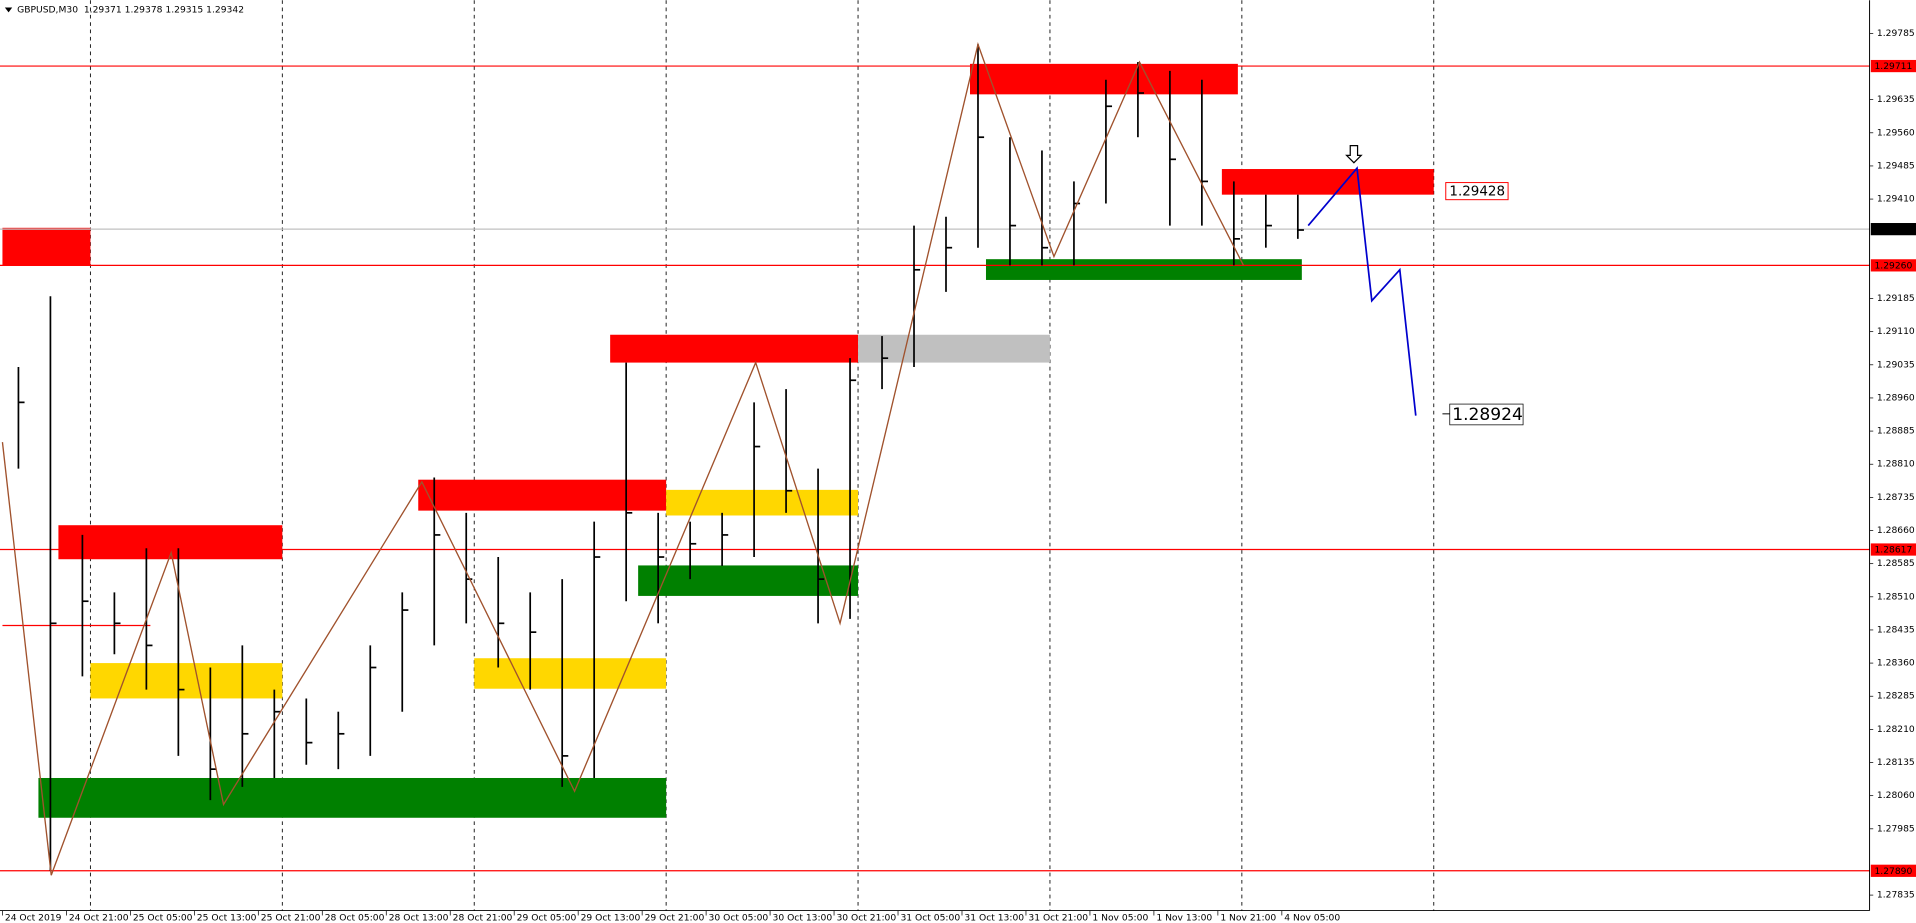  Describe the element at coordinates (8, 10) in the screenshot. I see `collapse-icon` at that location.